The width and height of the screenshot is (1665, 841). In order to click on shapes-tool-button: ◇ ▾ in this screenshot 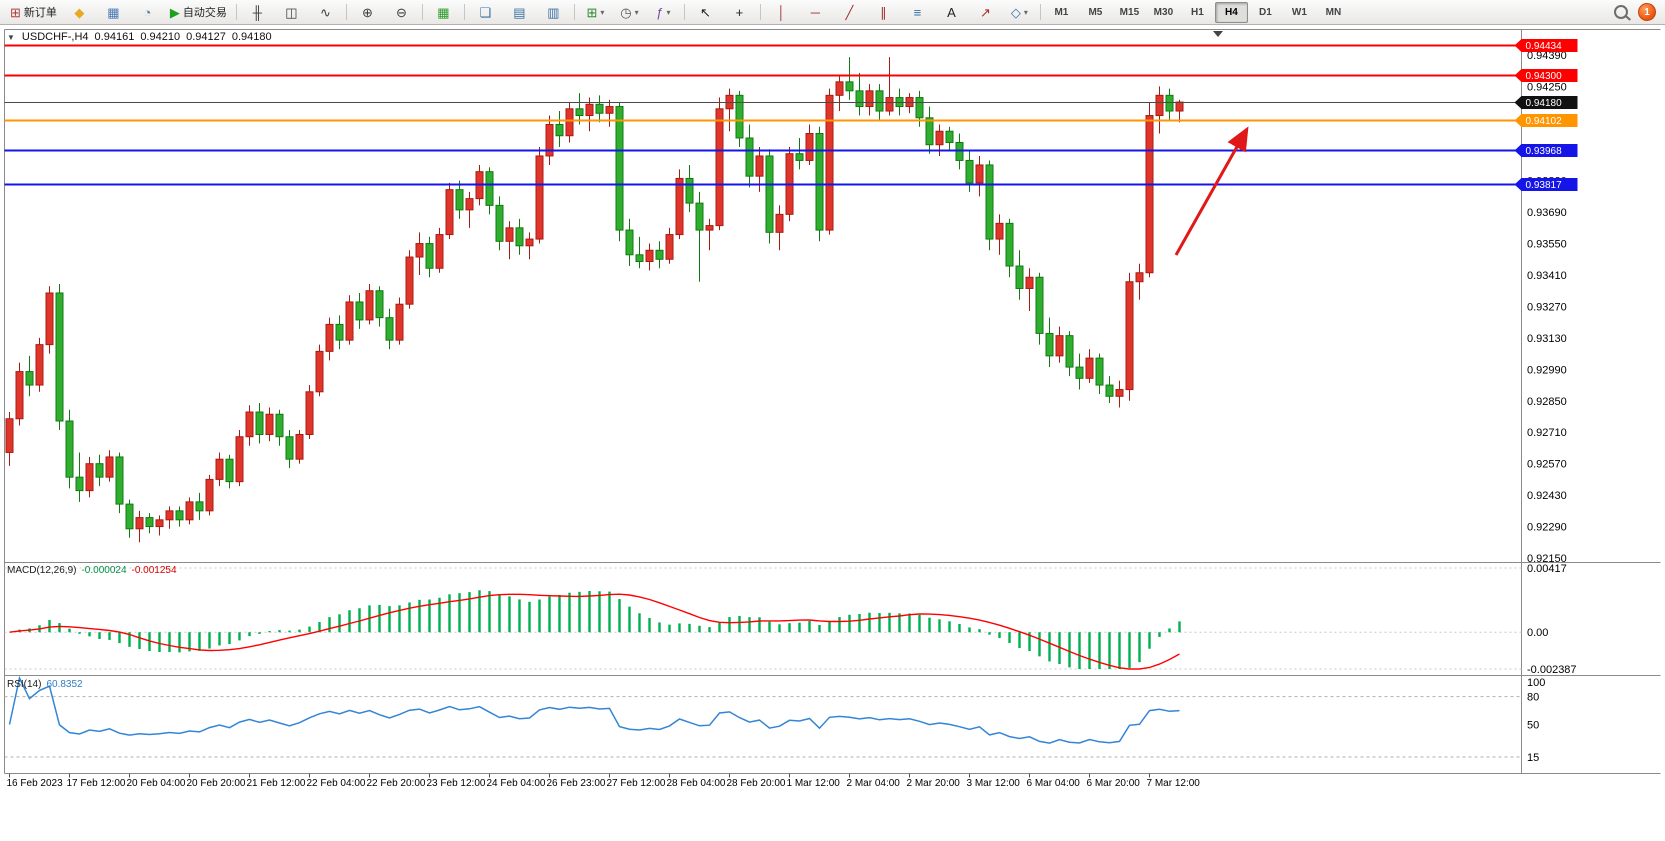, I will do `click(1019, 12)`.